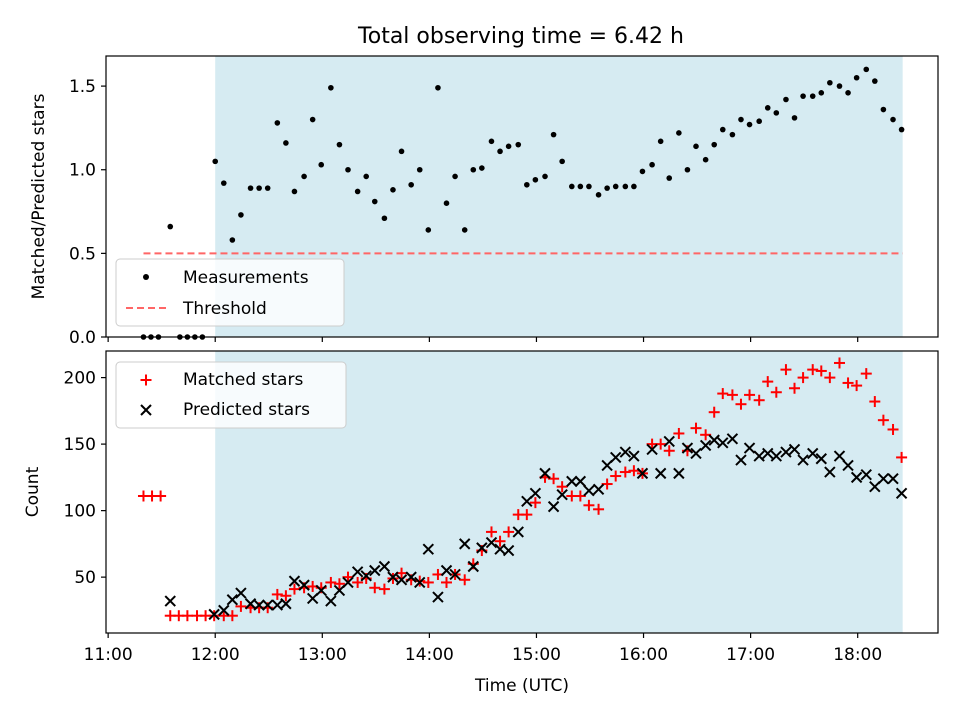  What do you see at coordinates (857, 655) in the screenshot?
I see `x-tick-label: 18:00` at bounding box center [857, 655].